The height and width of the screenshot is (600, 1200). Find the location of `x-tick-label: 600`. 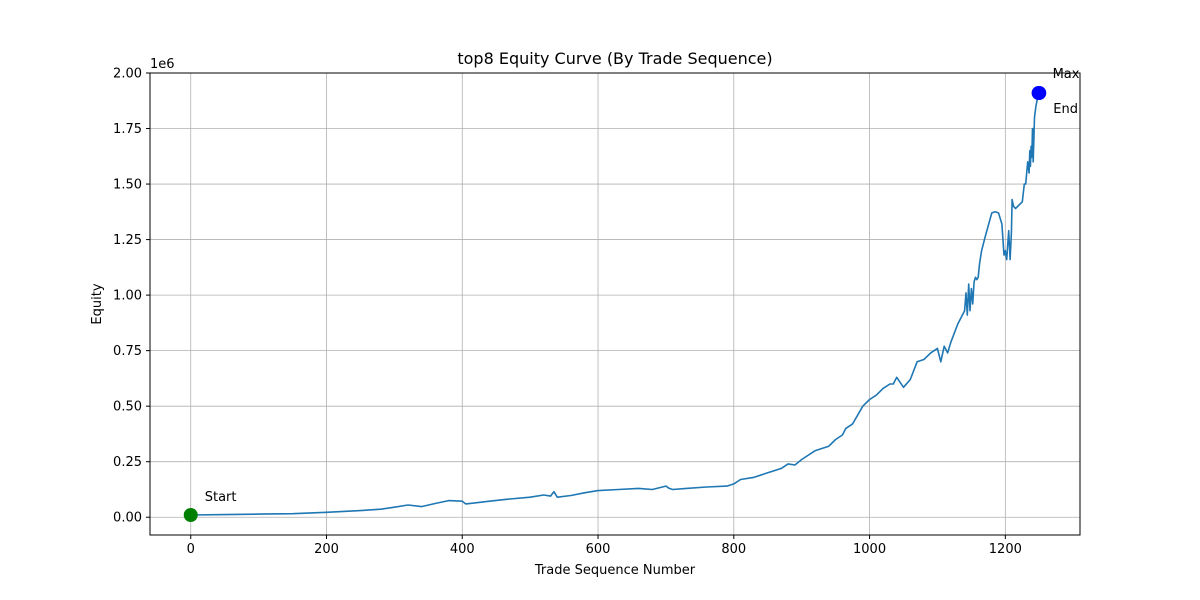

x-tick-label: 600 is located at coordinates (598, 549).